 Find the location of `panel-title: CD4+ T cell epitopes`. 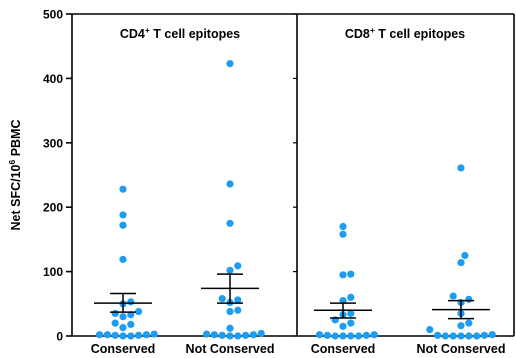

panel-title: CD4+ T cell epitopes is located at coordinates (180, 33).